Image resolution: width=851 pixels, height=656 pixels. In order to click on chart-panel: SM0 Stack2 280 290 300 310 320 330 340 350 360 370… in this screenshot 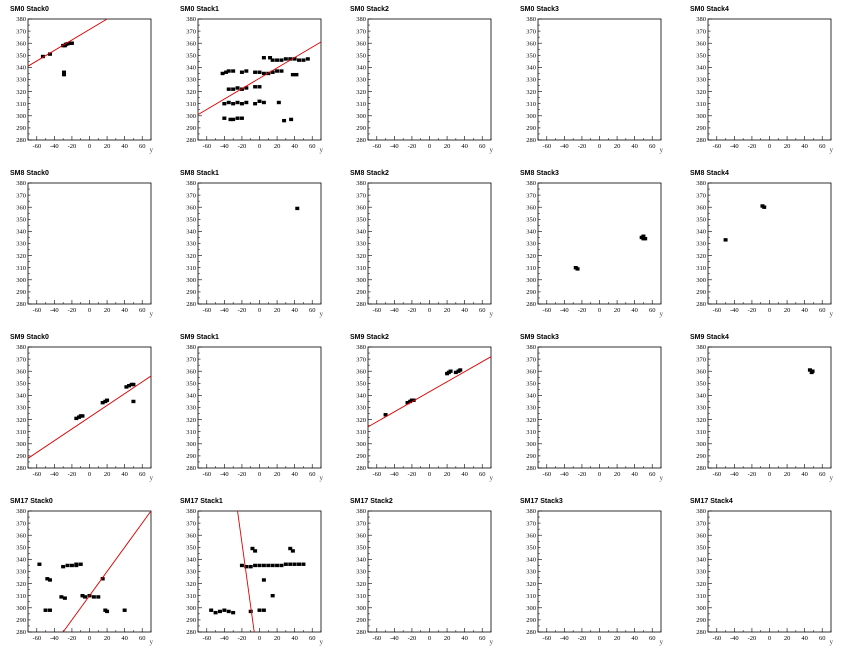, I will do `click(425, 82)`.